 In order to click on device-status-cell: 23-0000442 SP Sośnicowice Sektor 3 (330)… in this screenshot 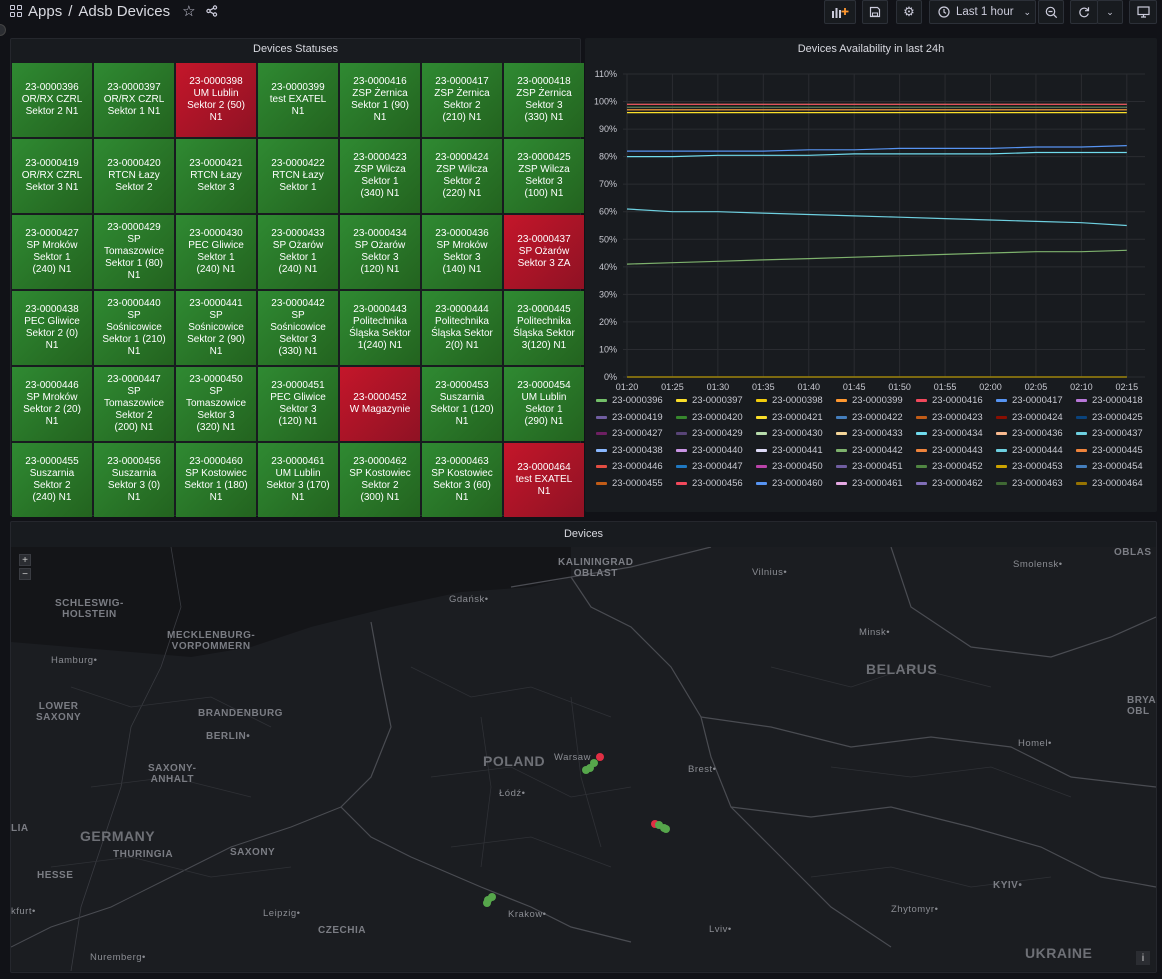, I will do `click(298, 328)`.